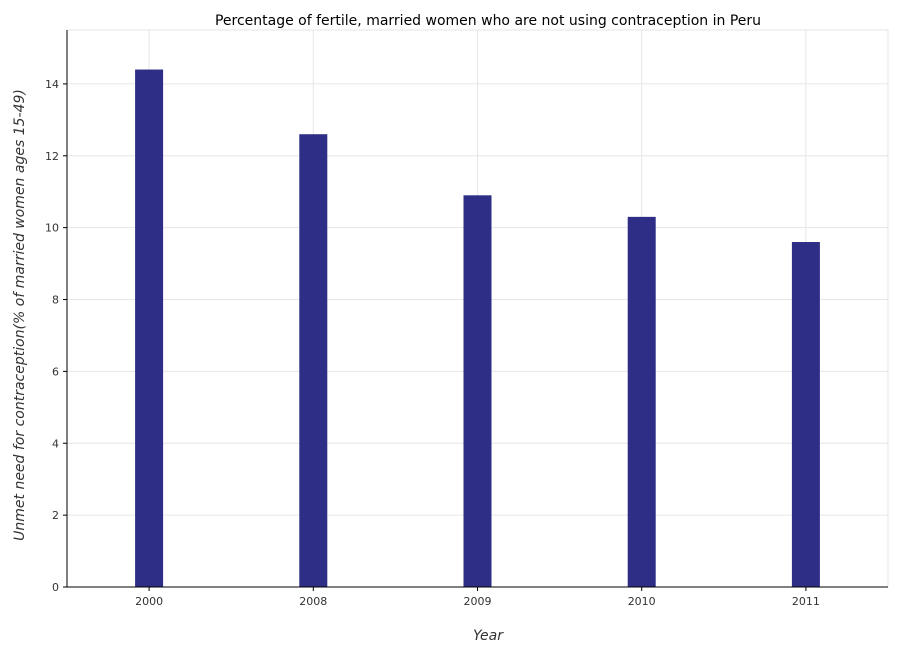 Image resolution: width=898 pixels, height=650 pixels. What do you see at coordinates (149, 601) in the screenshot?
I see `x-tick-label: 2000` at bounding box center [149, 601].